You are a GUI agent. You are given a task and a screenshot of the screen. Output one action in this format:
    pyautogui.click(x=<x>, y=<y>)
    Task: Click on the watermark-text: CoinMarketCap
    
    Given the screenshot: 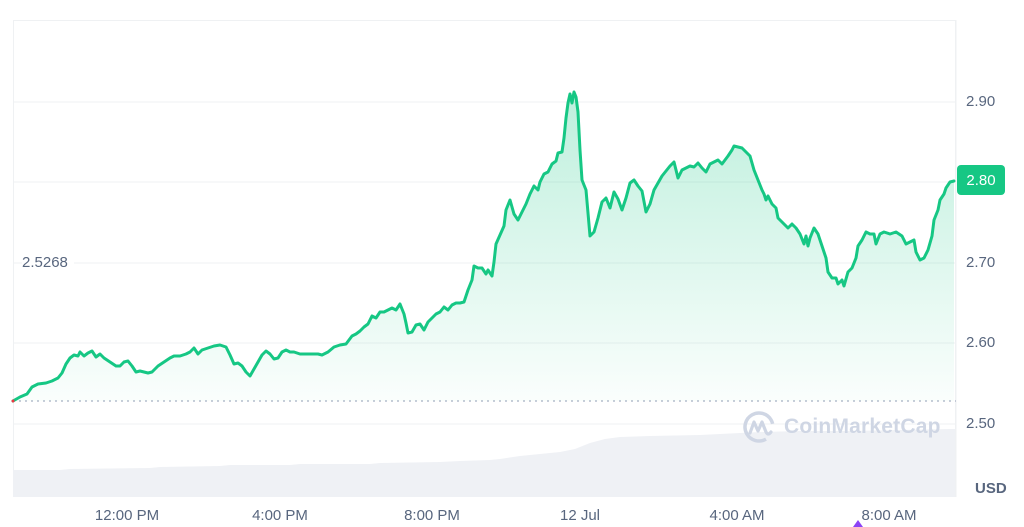 What is the action you would take?
    pyautogui.click(x=862, y=426)
    